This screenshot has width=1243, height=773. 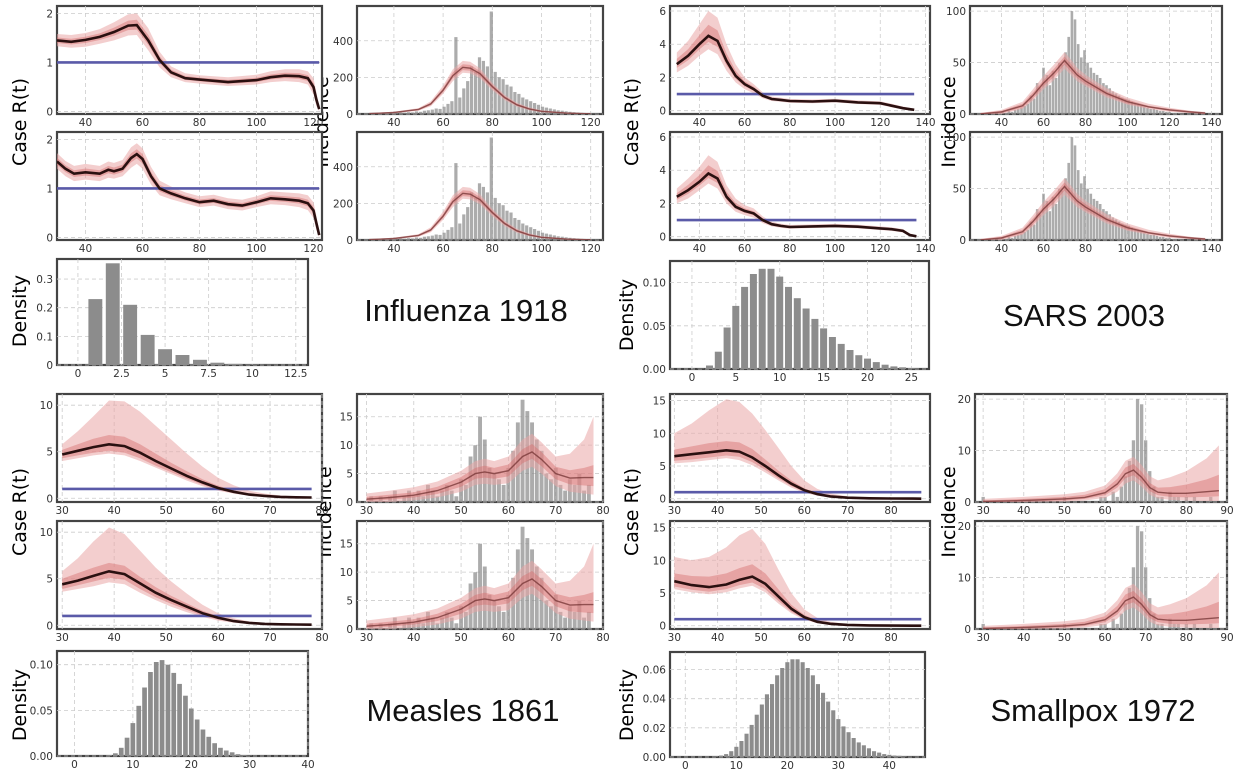 What do you see at coordinates (349, 475) in the screenshot?
I see `incidence-ytick-label: 5` at bounding box center [349, 475].